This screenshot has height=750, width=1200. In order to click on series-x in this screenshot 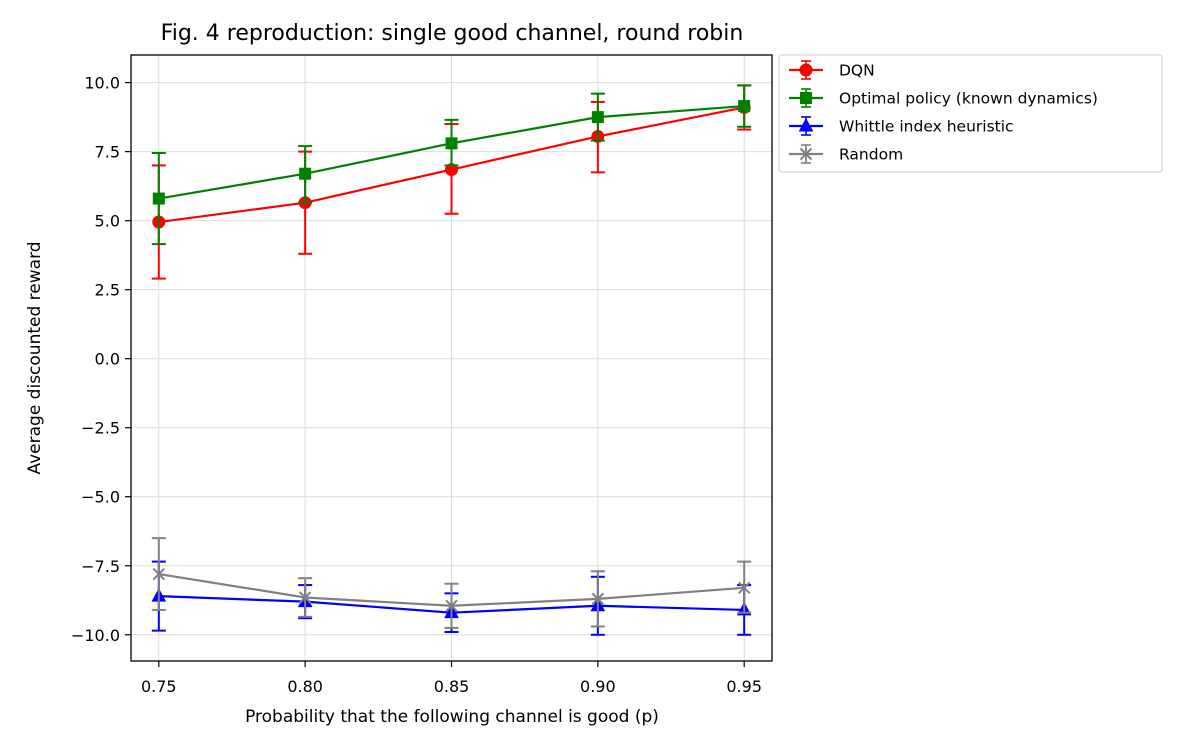, I will do `click(451, 583)`.